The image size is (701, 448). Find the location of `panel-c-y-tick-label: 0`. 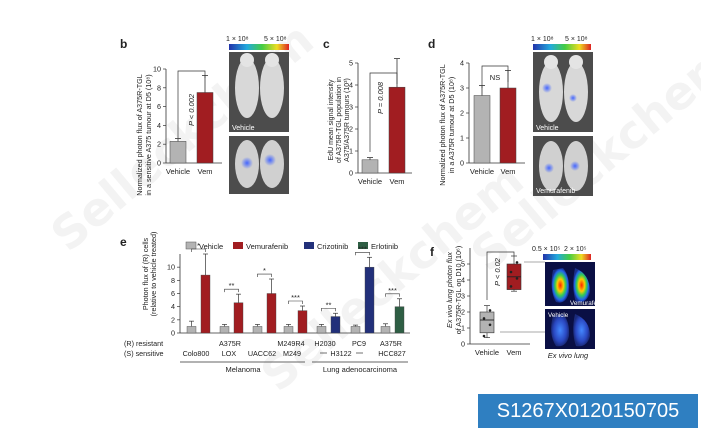

panel-c-y-tick-label: 0 is located at coordinates (351, 173).